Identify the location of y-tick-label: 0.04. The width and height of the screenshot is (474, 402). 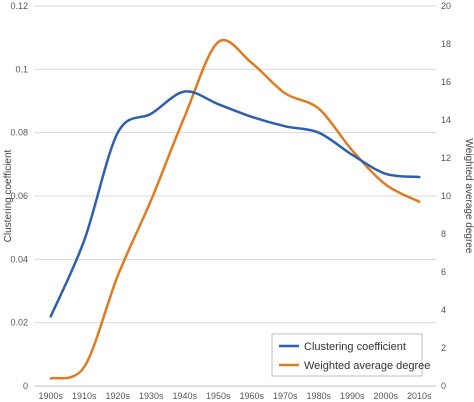
(19, 259).